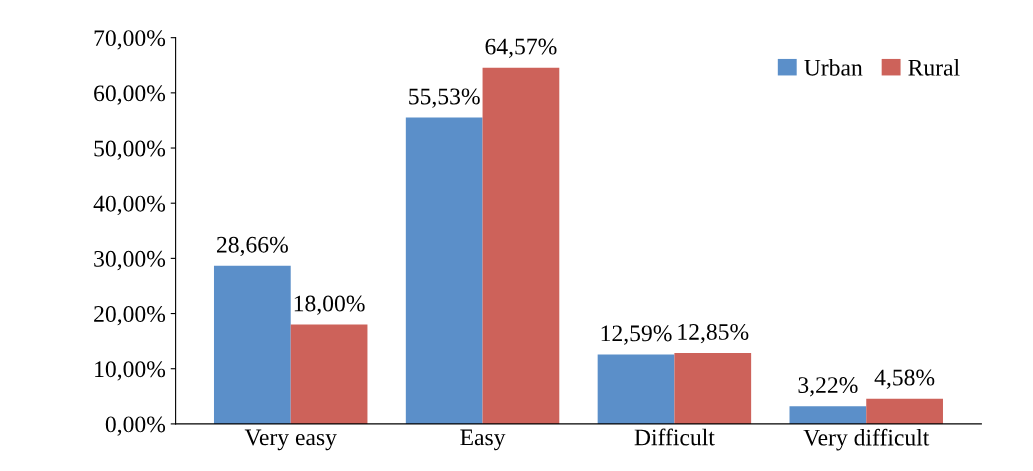  Describe the element at coordinates (713, 333) in the screenshot. I see `data-label: 12,85%` at that location.